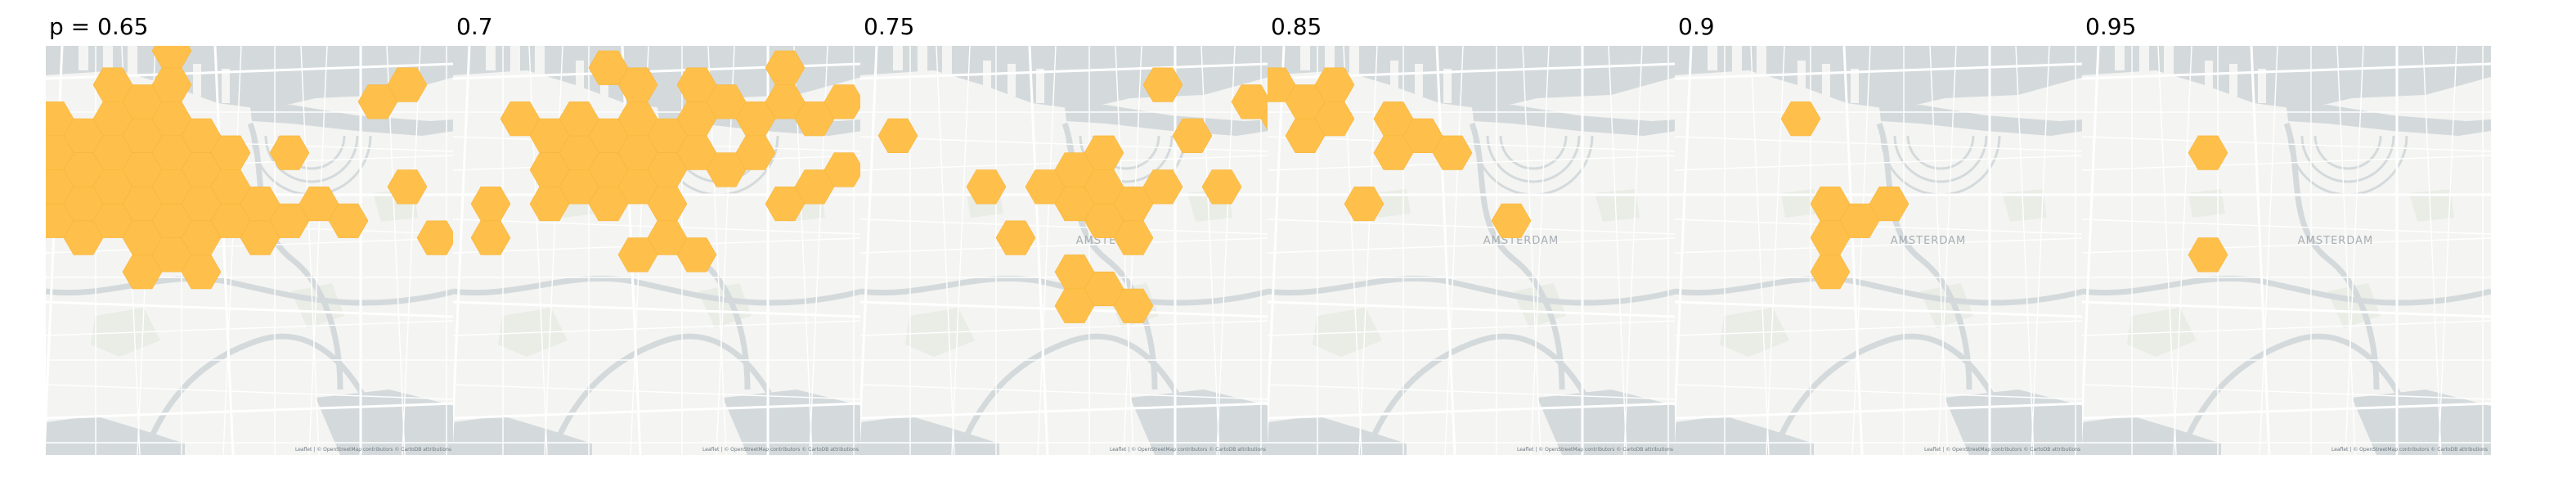 This screenshot has height=491, width=2576. Describe the element at coordinates (99, 27) in the screenshot. I see `panel-title: p = 0.65` at that location.